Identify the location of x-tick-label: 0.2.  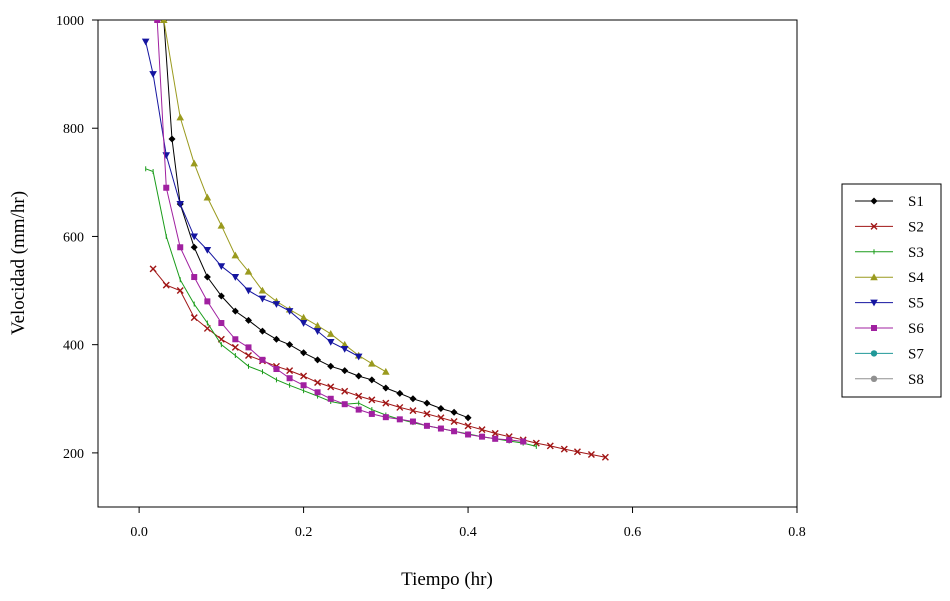
(304, 532).